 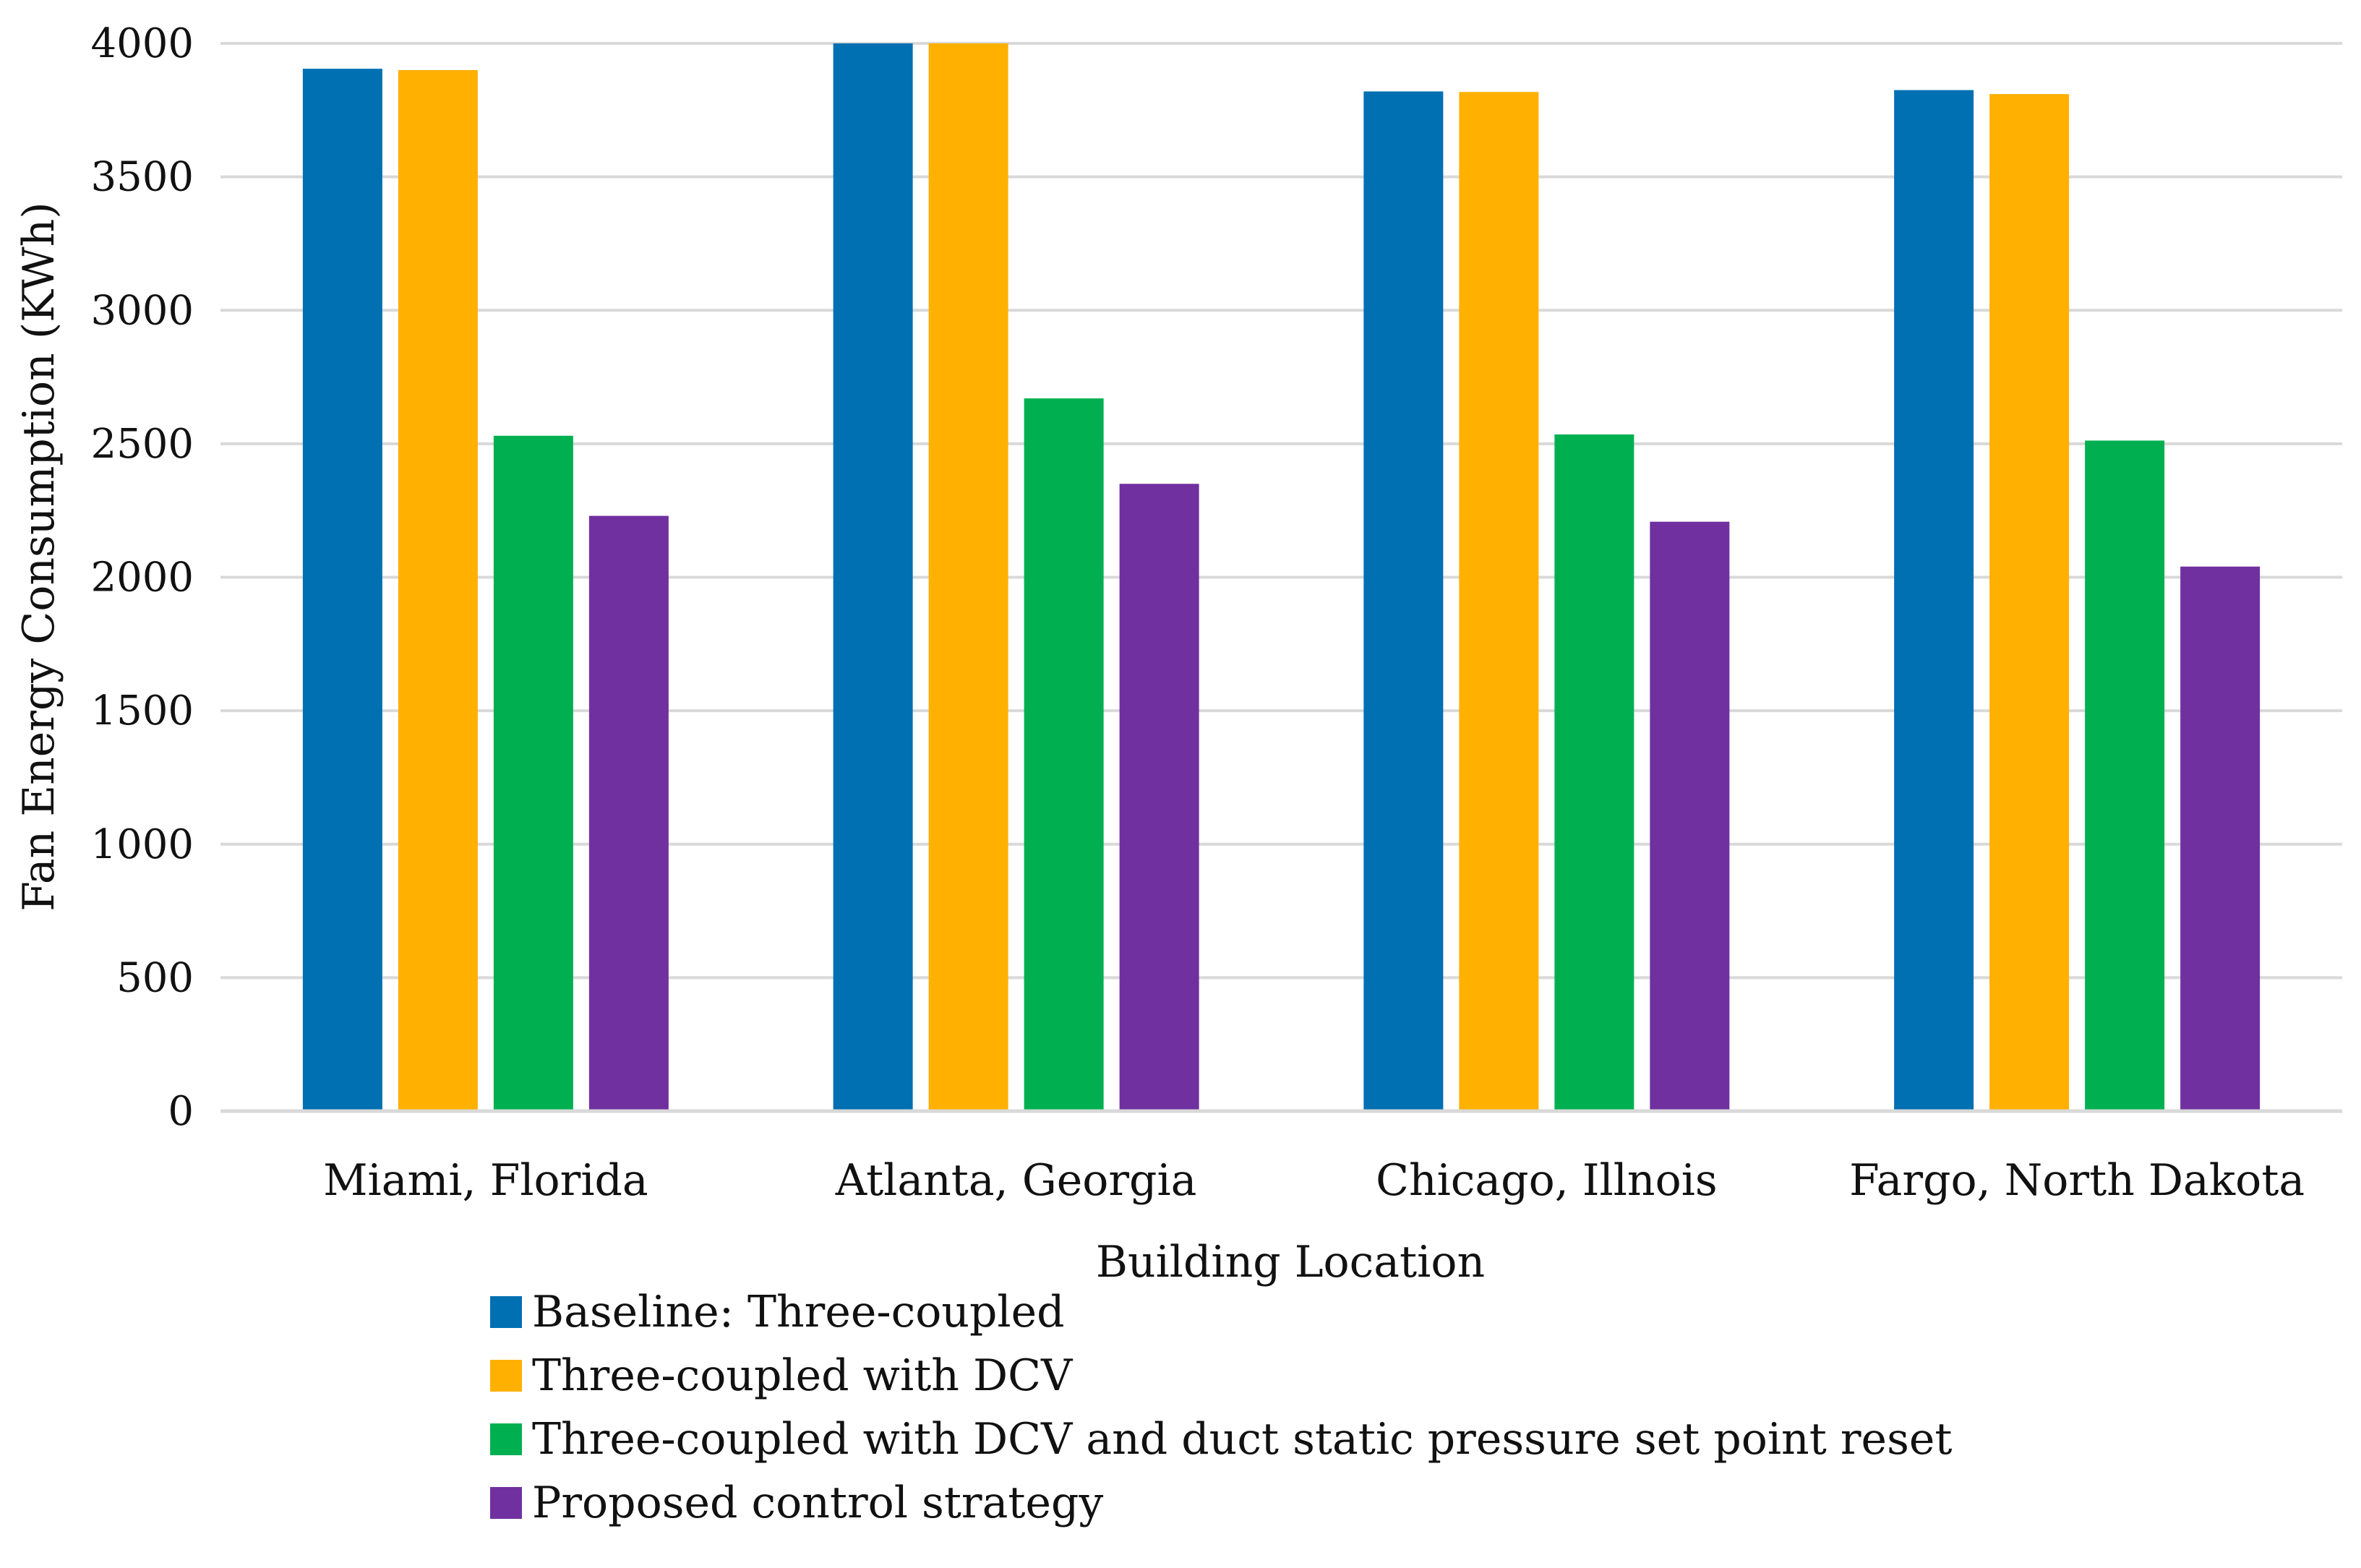 What do you see at coordinates (181, 1111) in the screenshot?
I see `y-tick-label: 0` at bounding box center [181, 1111].